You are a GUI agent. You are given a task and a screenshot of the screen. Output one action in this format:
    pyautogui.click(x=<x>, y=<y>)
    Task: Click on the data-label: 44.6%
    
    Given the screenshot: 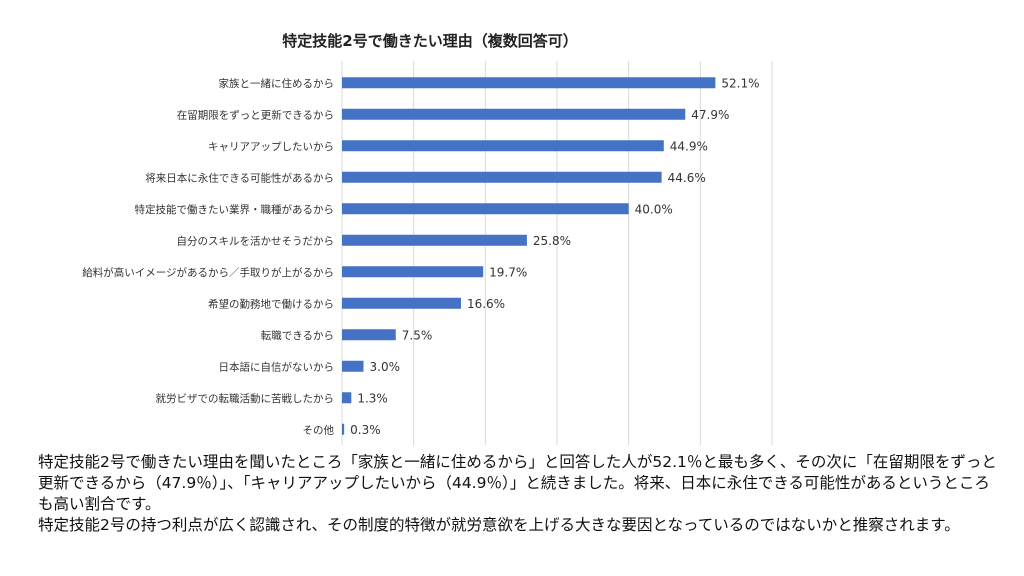 What is the action you would take?
    pyautogui.click(x=687, y=178)
    